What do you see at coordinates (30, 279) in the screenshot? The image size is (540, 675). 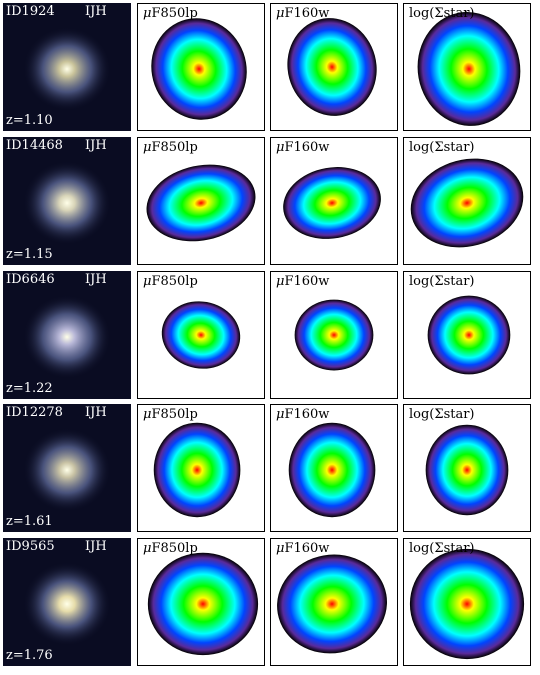 I see `galaxy-id: ID6646` at bounding box center [30, 279].